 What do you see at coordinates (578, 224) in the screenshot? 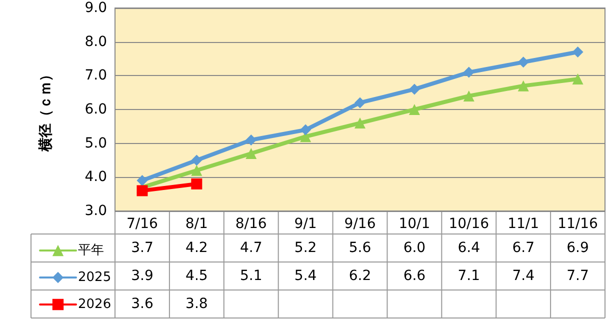
I see `x-tick-label: 11/16` at bounding box center [578, 224].